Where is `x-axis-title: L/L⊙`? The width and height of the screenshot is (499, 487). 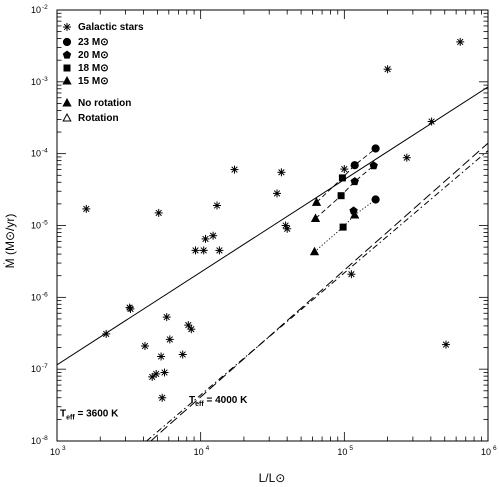
x-axis-title: L/L⊙ is located at coordinates (272, 478).